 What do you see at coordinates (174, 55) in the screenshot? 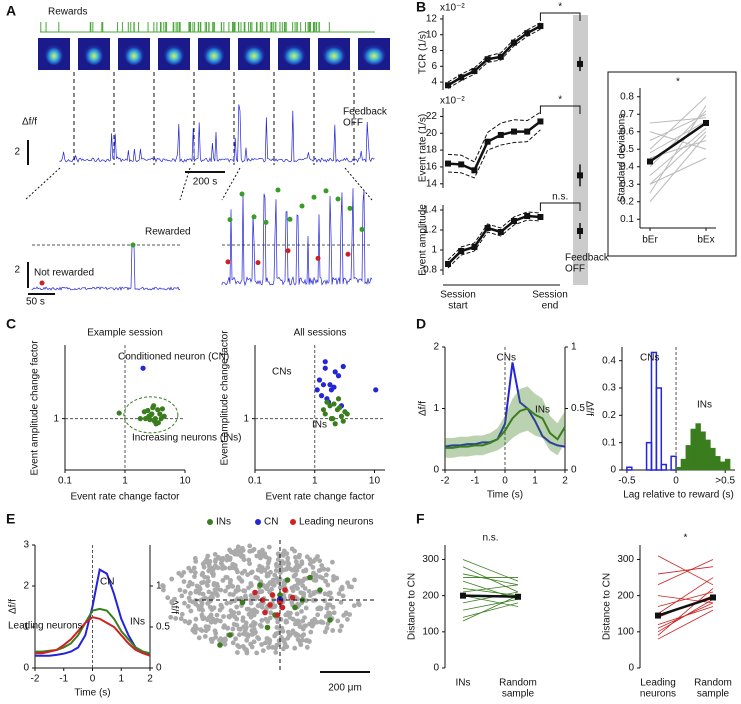
I see `frame-blob` at bounding box center [174, 55].